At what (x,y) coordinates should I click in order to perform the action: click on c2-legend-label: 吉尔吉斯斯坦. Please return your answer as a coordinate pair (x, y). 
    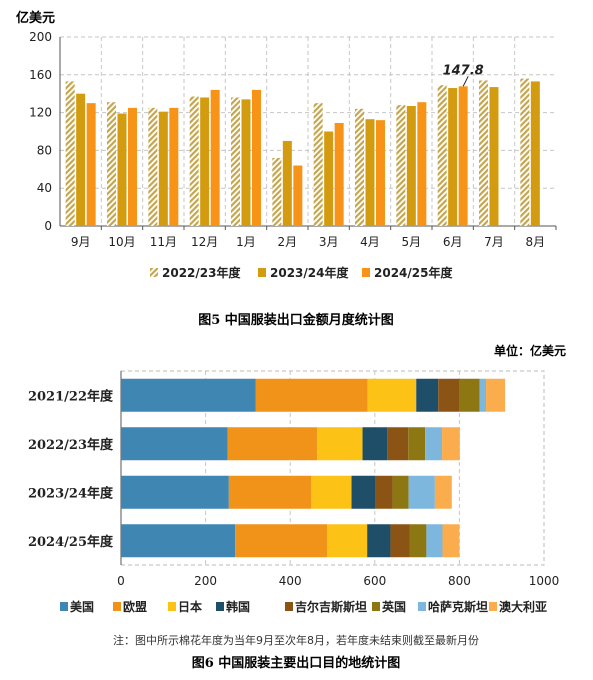
    Looking at the image, I should click on (331, 606).